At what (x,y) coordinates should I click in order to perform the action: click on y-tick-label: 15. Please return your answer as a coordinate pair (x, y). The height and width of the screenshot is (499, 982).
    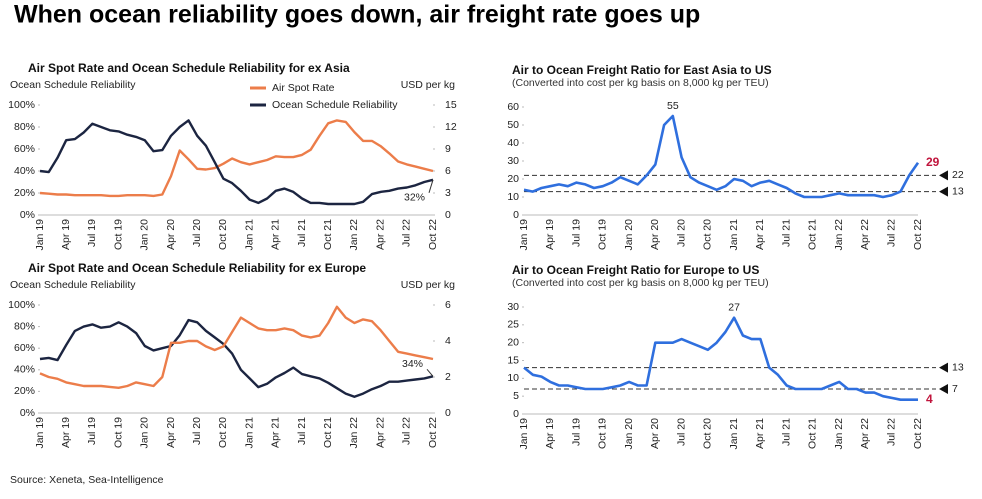
    Looking at the image, I should click on (513, 360).